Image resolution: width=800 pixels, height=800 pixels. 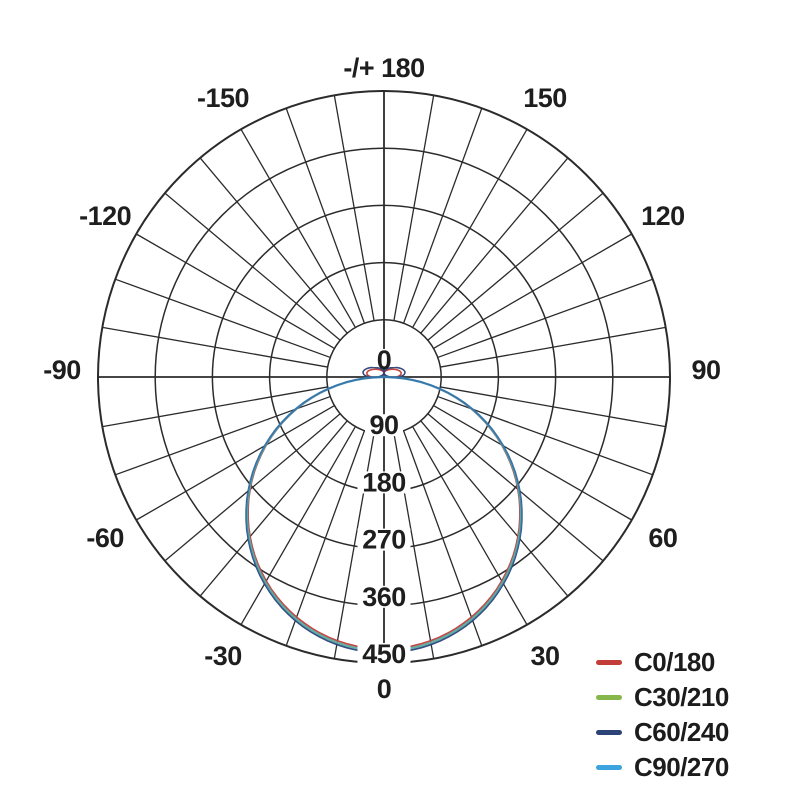 I want to click on legend-item-c90-270: C90/270, so click(x=662, y=767).